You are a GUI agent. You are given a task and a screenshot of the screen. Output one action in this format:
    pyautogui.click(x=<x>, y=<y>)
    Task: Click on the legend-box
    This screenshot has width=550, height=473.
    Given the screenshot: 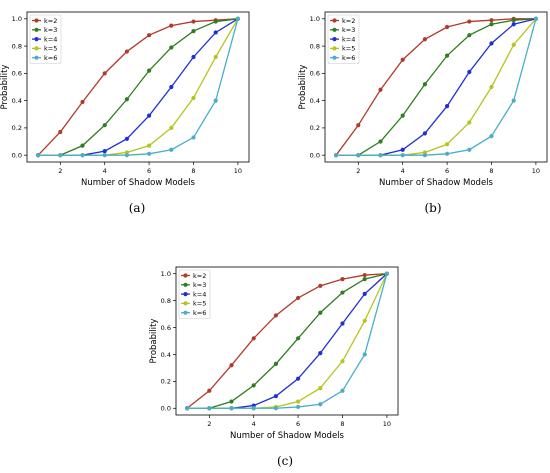 What is the action you would take?
    pyautogui.click(x=343, y=39)
    